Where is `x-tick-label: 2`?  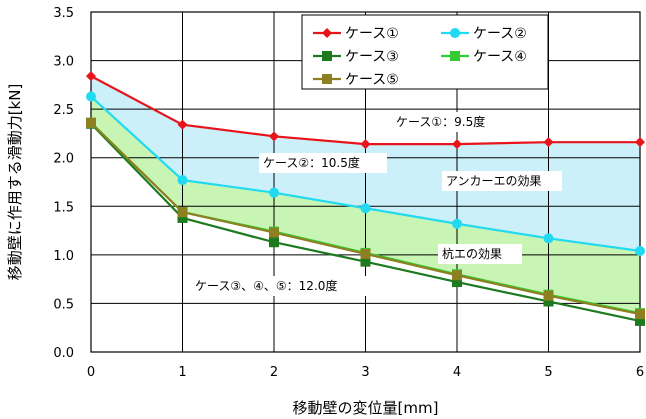 x-tick-label: 2 is located at coordinates (274, 372).